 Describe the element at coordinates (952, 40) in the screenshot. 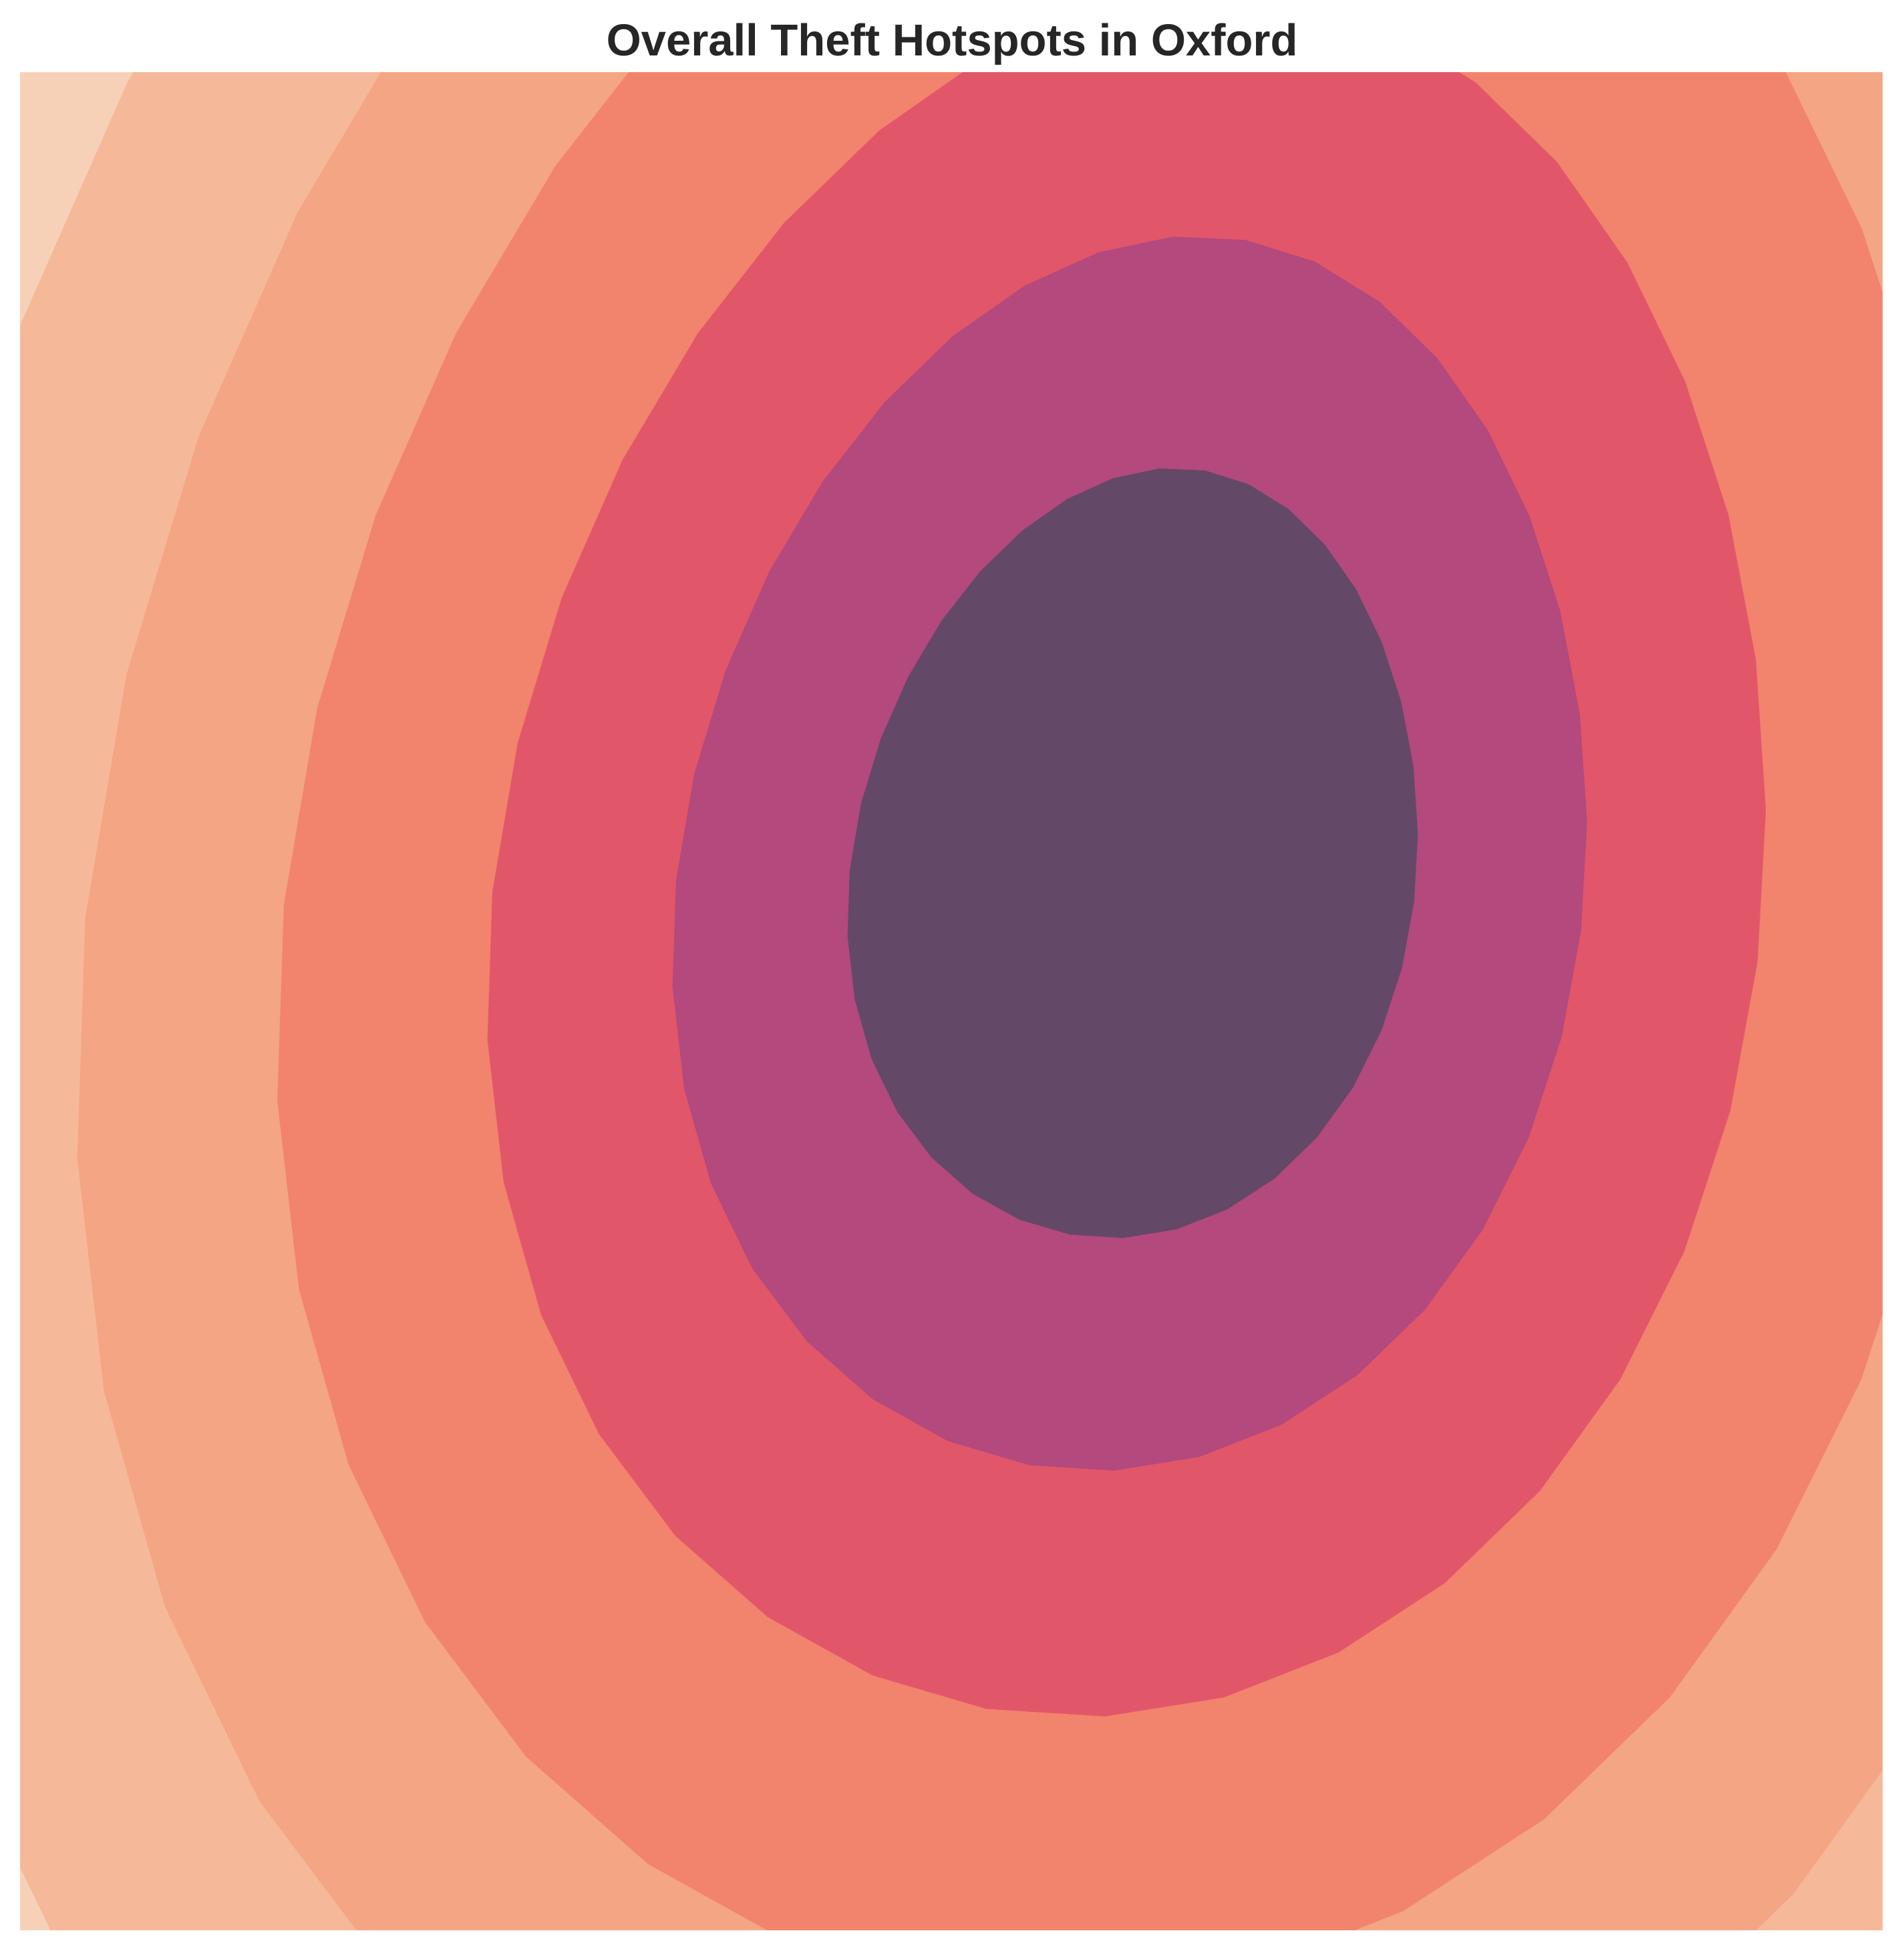

I see `chart-title: Overall Theft Hotspots in Oxford` at that location.